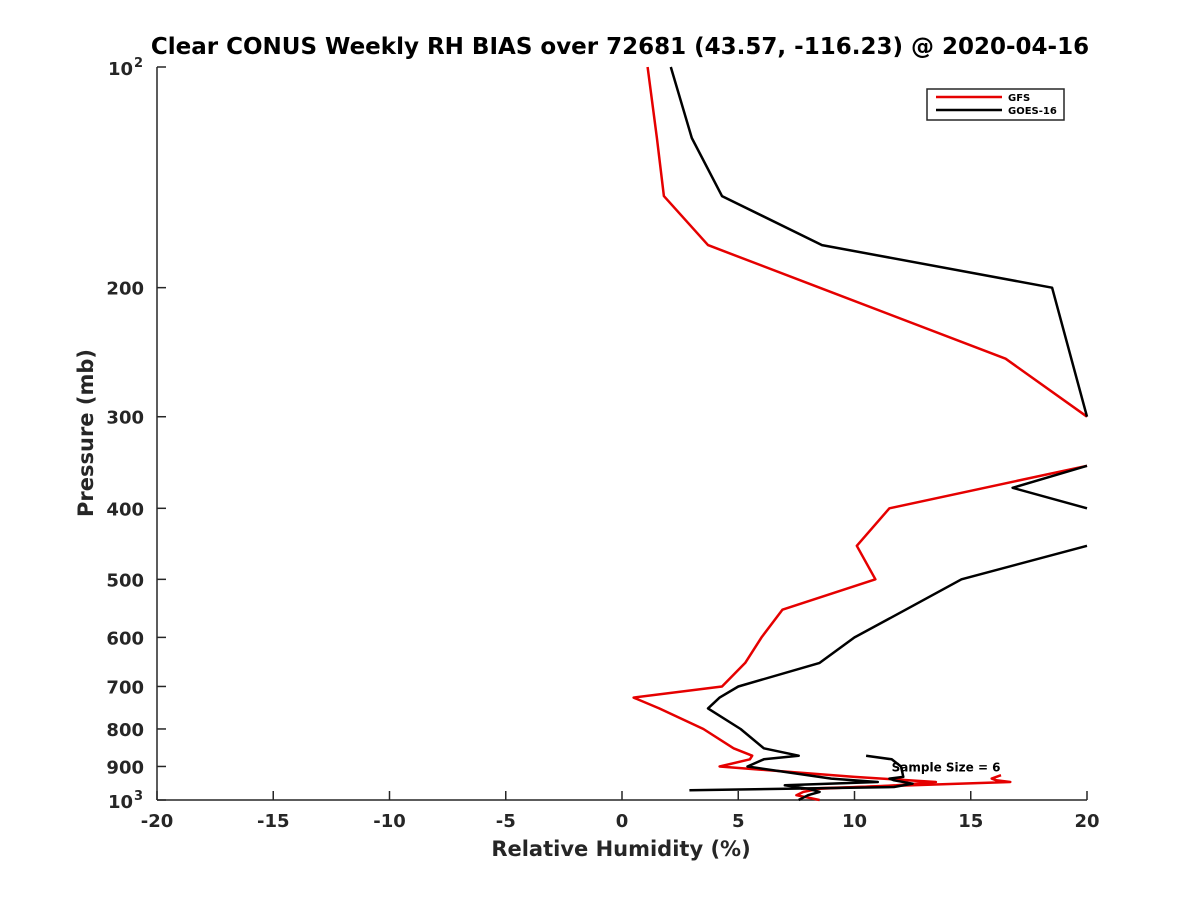 The image size is (1200, 900). I want to click on legend: GFS GOES-16, so click(995, 104).